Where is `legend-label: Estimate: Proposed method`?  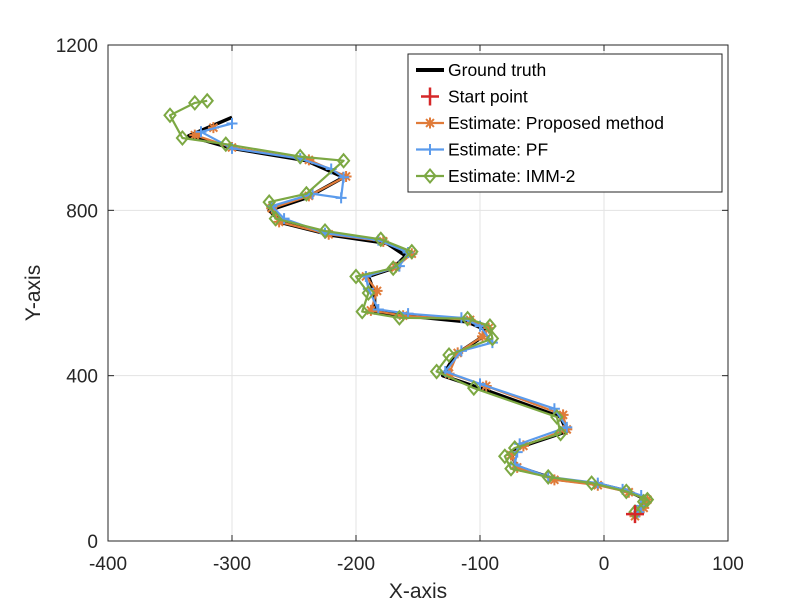
legend-label: Estimate: Proposed method is located at coordinates (556, 123).